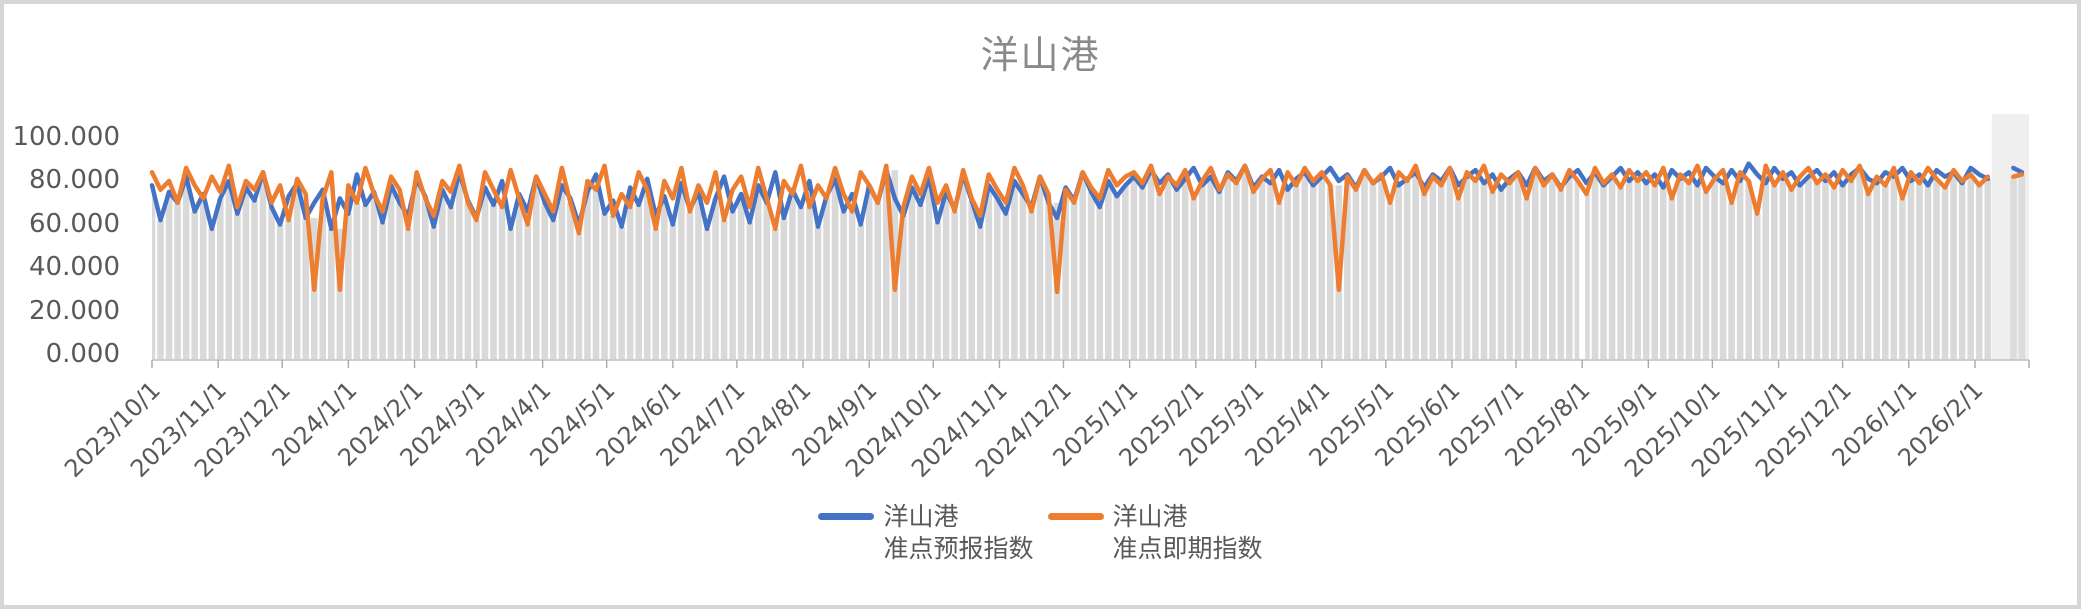  What do you see at coordinates (958, 548) in the screenshot?
I see `legend-forecast-line2: 准点预报指数` at bounding box center [958, 548].